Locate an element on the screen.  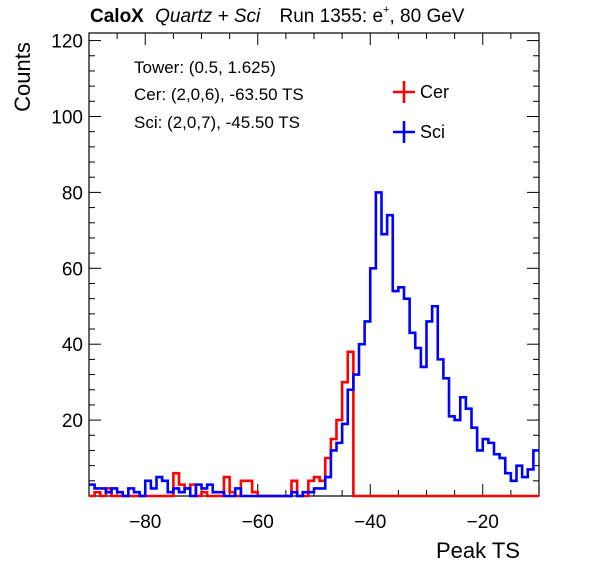
x-tick-label: −40 is located at coordinates (370, 522).